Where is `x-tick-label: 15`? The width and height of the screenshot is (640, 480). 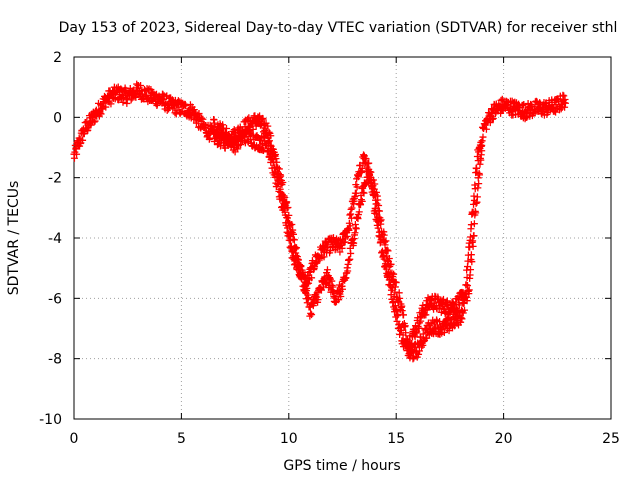 x-tick-label: 15 is located at coordinates (396, 439).